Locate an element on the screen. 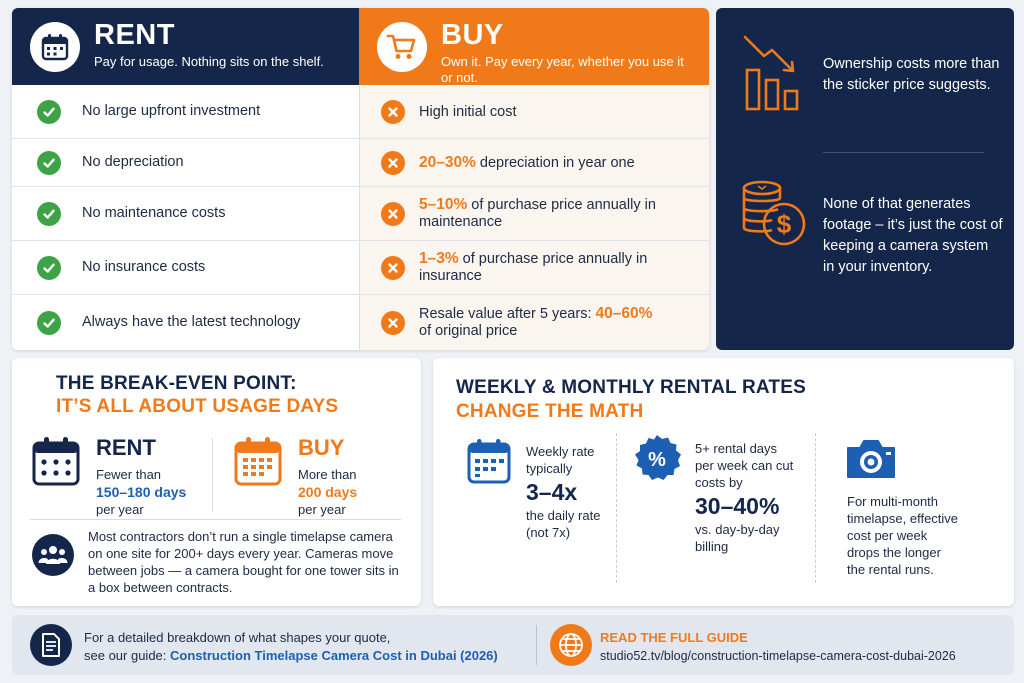  percent-badge-icon: % is located at coordinates (657, 461).